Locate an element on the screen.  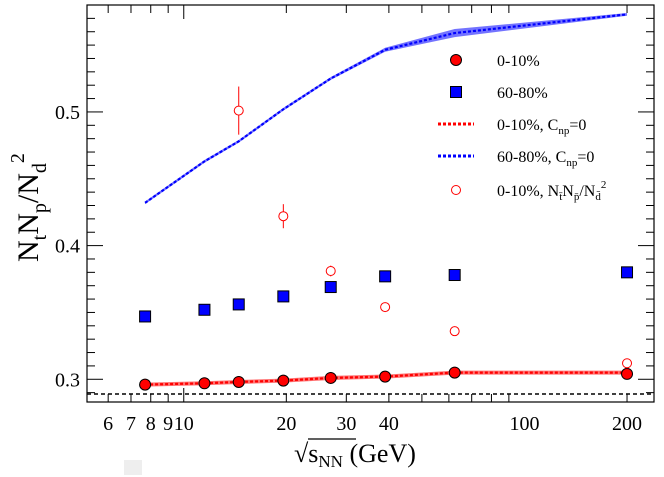
y-n1: N is located at coordinates (28, 251).